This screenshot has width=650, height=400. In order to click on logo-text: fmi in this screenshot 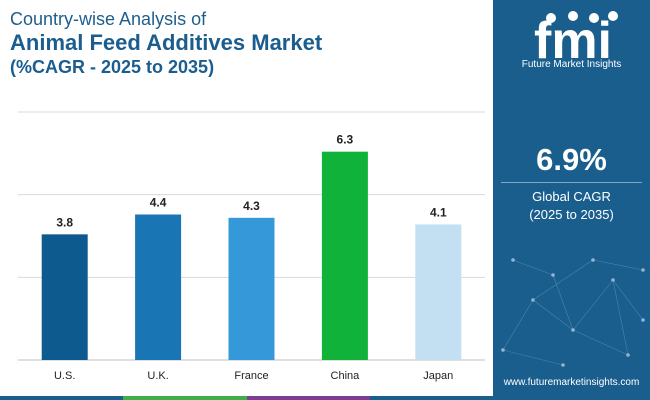, I will do `click(573, 40)`.